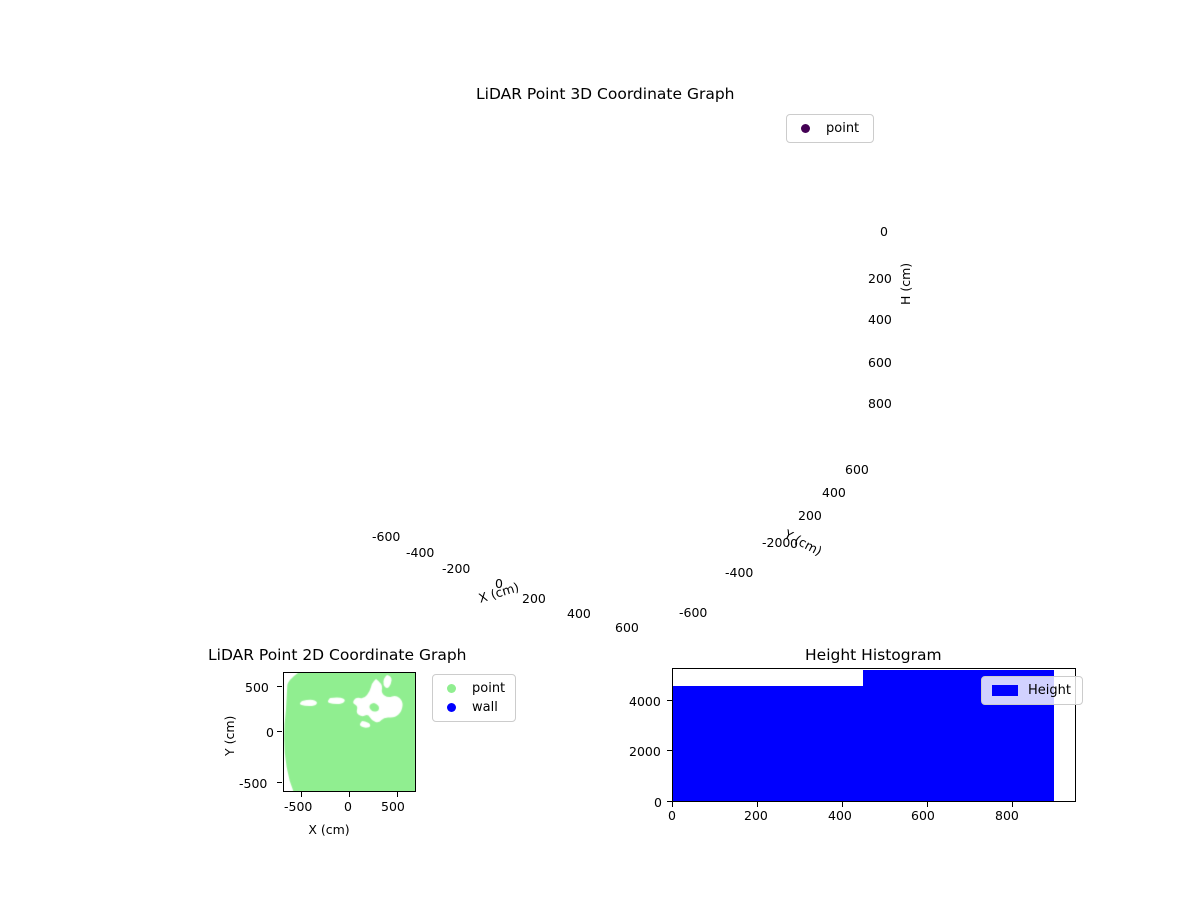 Image resolution: width=1200 pixels, height=900 pixels. Describe the element at coordinates (456, 568) in the screenshot. I see `plot3d-xtick-2: -200` at that location.